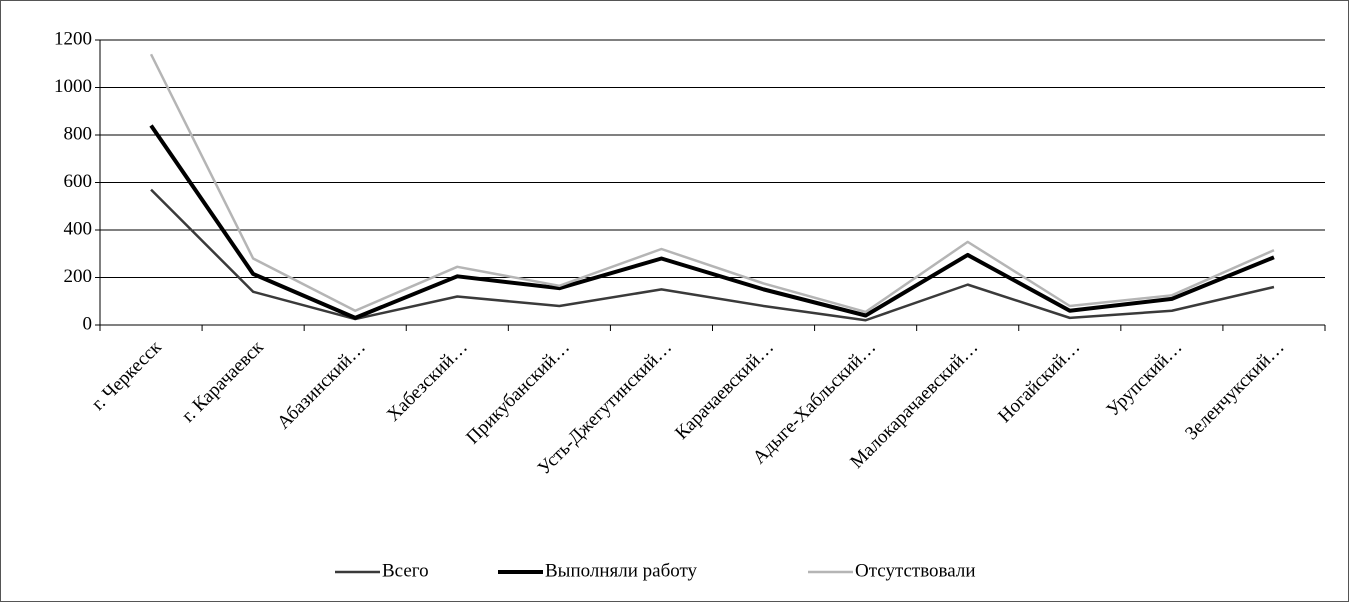  Describe the element at coordinates (73, 86) in the screenshot. I see `y-tick-label: 1000` at that location.